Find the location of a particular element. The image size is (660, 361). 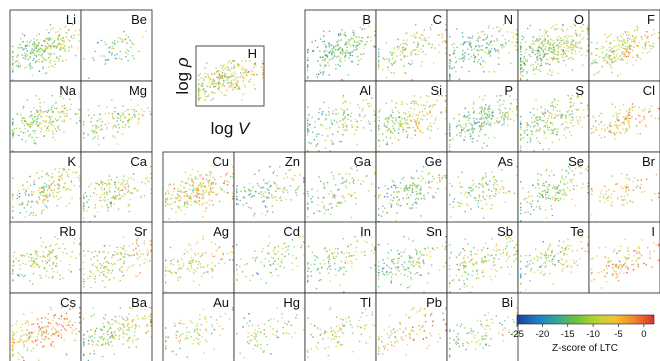

panel-element-label: Rb is located at coordinates (67, 231).